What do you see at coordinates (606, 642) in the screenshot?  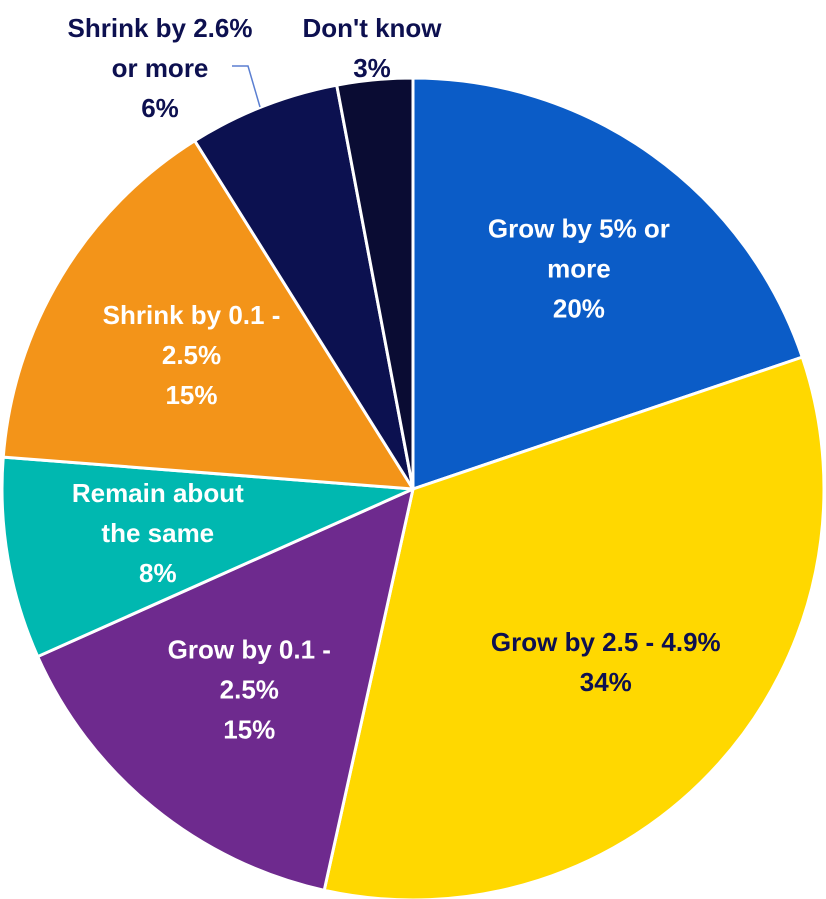 I see `slice-label-text: Grow by 2.5 - 4.9%` at bounding box center [606, 642].